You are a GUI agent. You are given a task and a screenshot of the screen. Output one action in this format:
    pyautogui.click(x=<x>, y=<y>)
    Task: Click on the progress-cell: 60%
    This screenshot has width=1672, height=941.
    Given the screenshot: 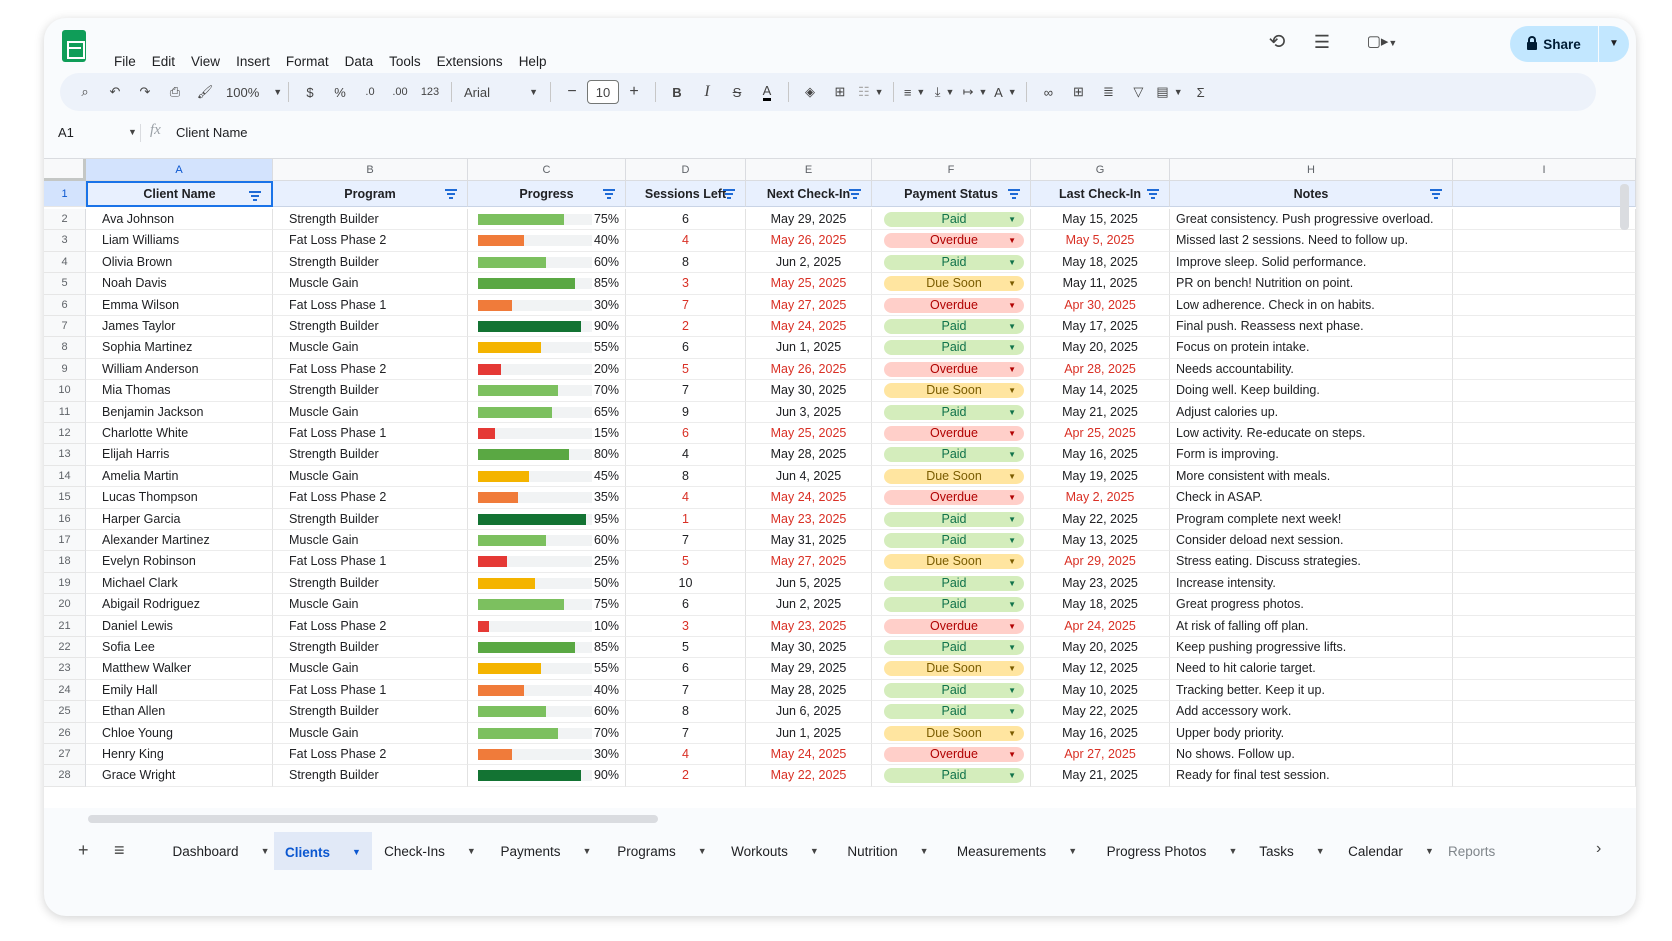 What is the action you would take?
    pyautogui.click(x=547, y=262)
    